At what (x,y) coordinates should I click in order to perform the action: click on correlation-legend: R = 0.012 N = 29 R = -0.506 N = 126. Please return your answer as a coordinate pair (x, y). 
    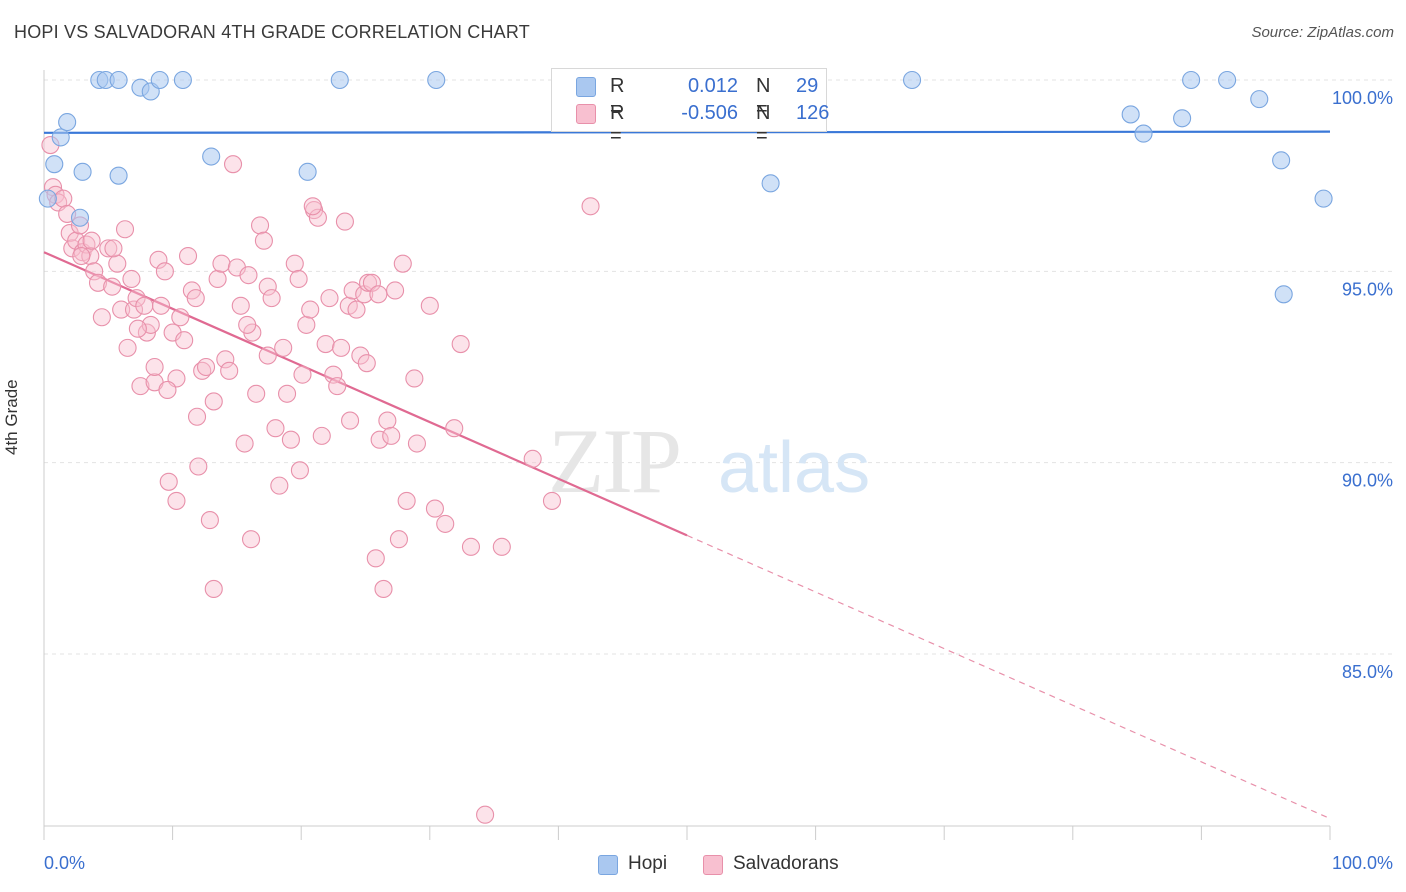
    Looking at the image, I should click on (690, 107).